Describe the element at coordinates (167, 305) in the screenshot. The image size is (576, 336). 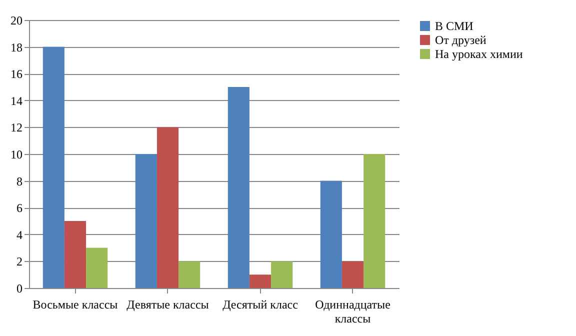
I see `x-tick-label: Девятые классы` at that location.